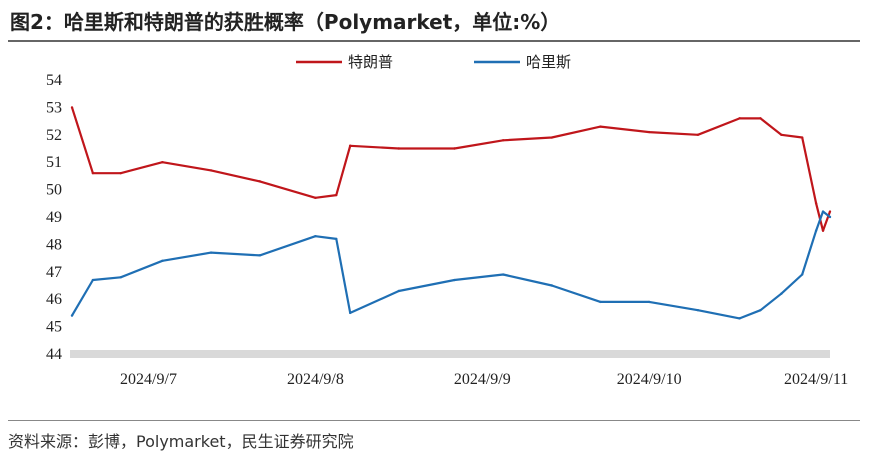 The width and height of the screenshot is (869, 468). I want to click on y-tick-label: 52, so click(54, 135).